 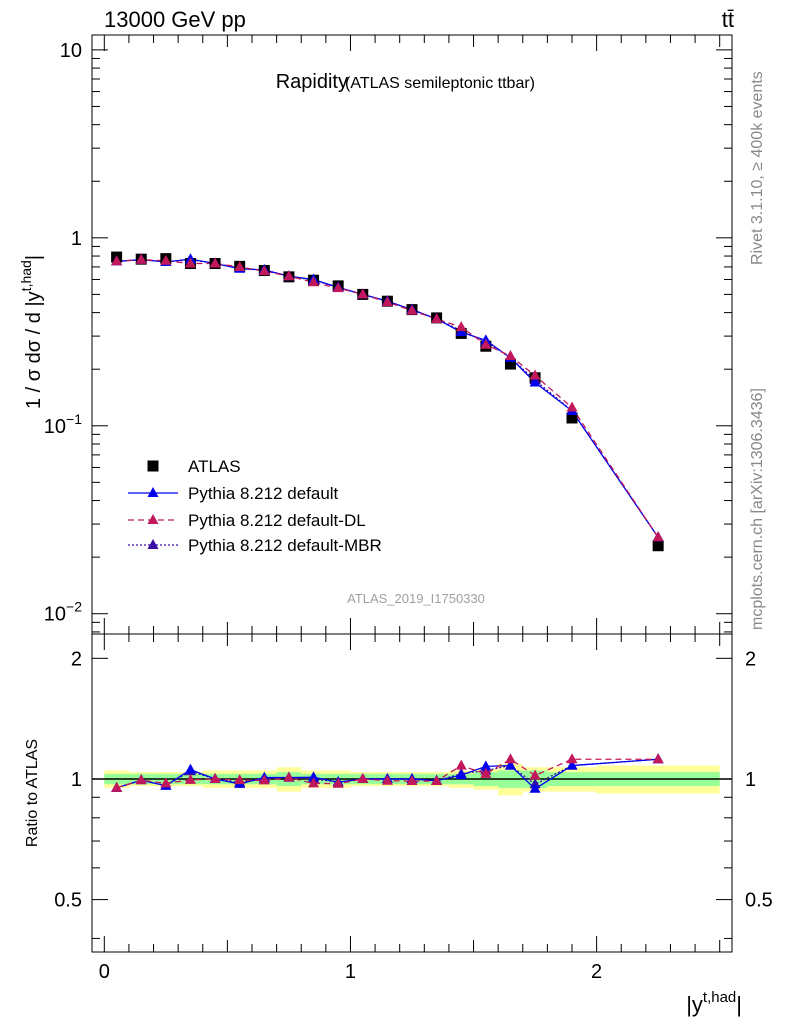 What do you see at coordinates (596, 972) in the screenshot?
I see `x-tick-label: 2` at bounding box center [596, 972].